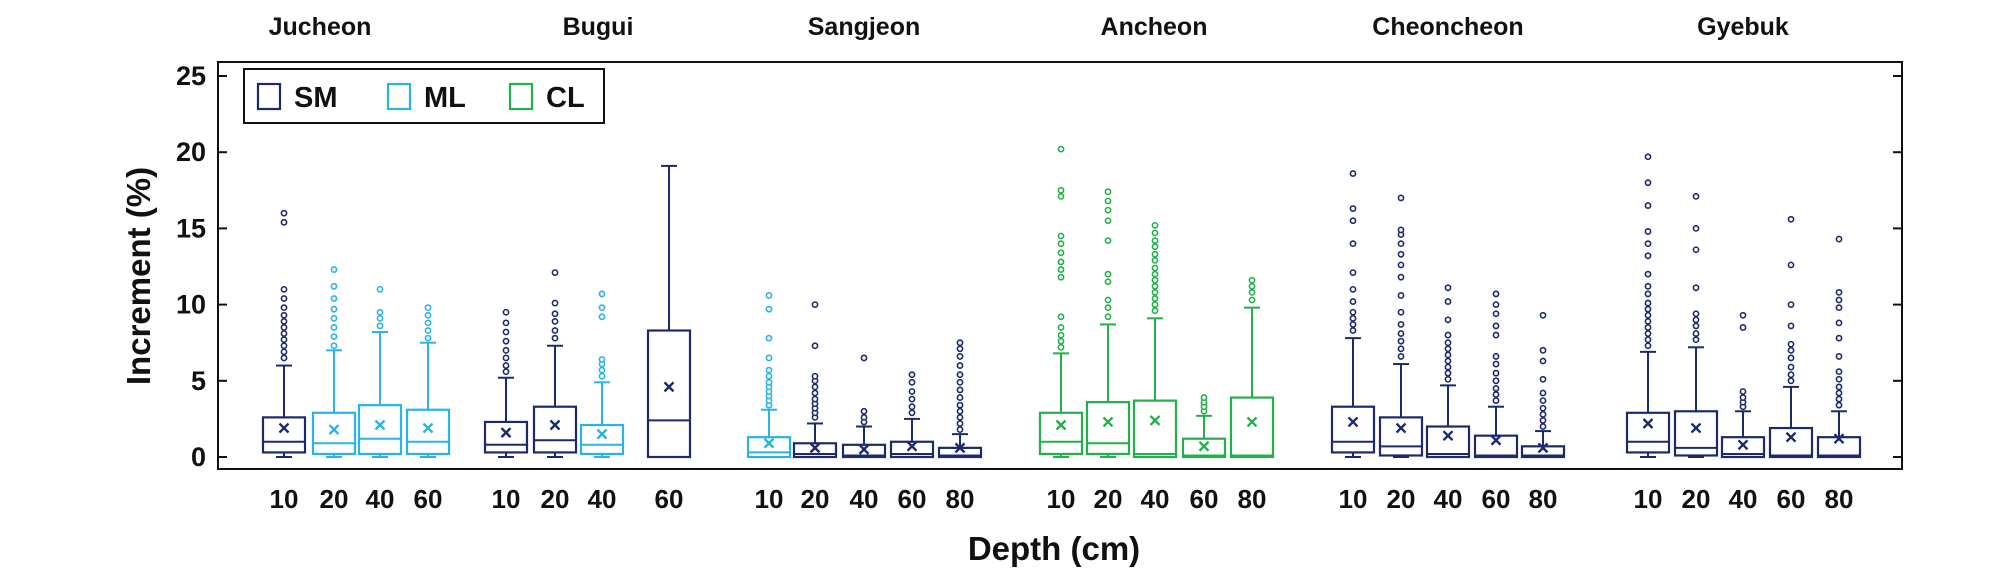  Describe the element at coordinates (1401, 499) in the screenshot. I see `x-tick-label: 20` at that location.